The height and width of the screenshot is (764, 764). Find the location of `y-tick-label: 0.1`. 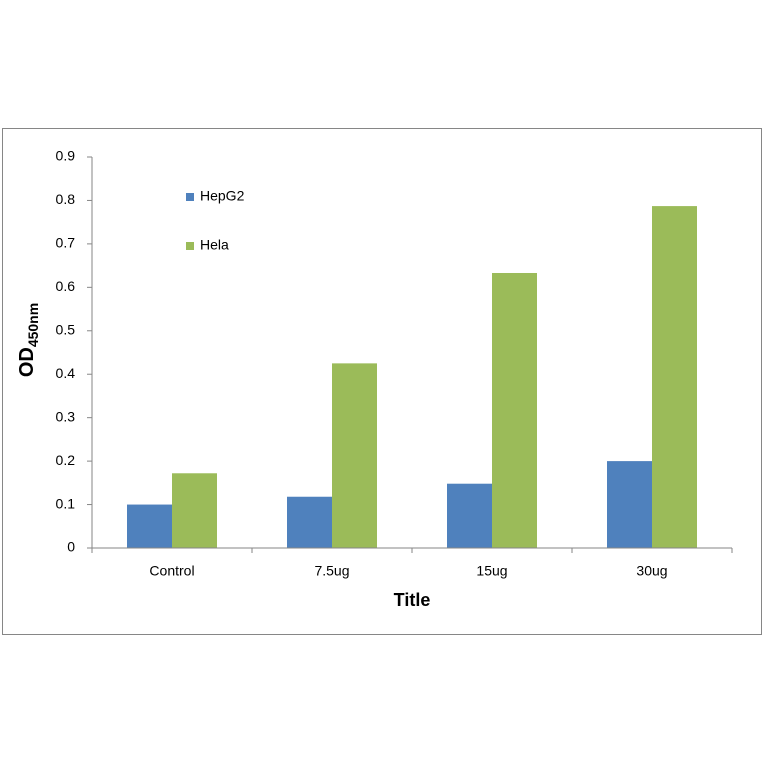

y-tick-label: 0.1 is located at coordinates (66, 503).